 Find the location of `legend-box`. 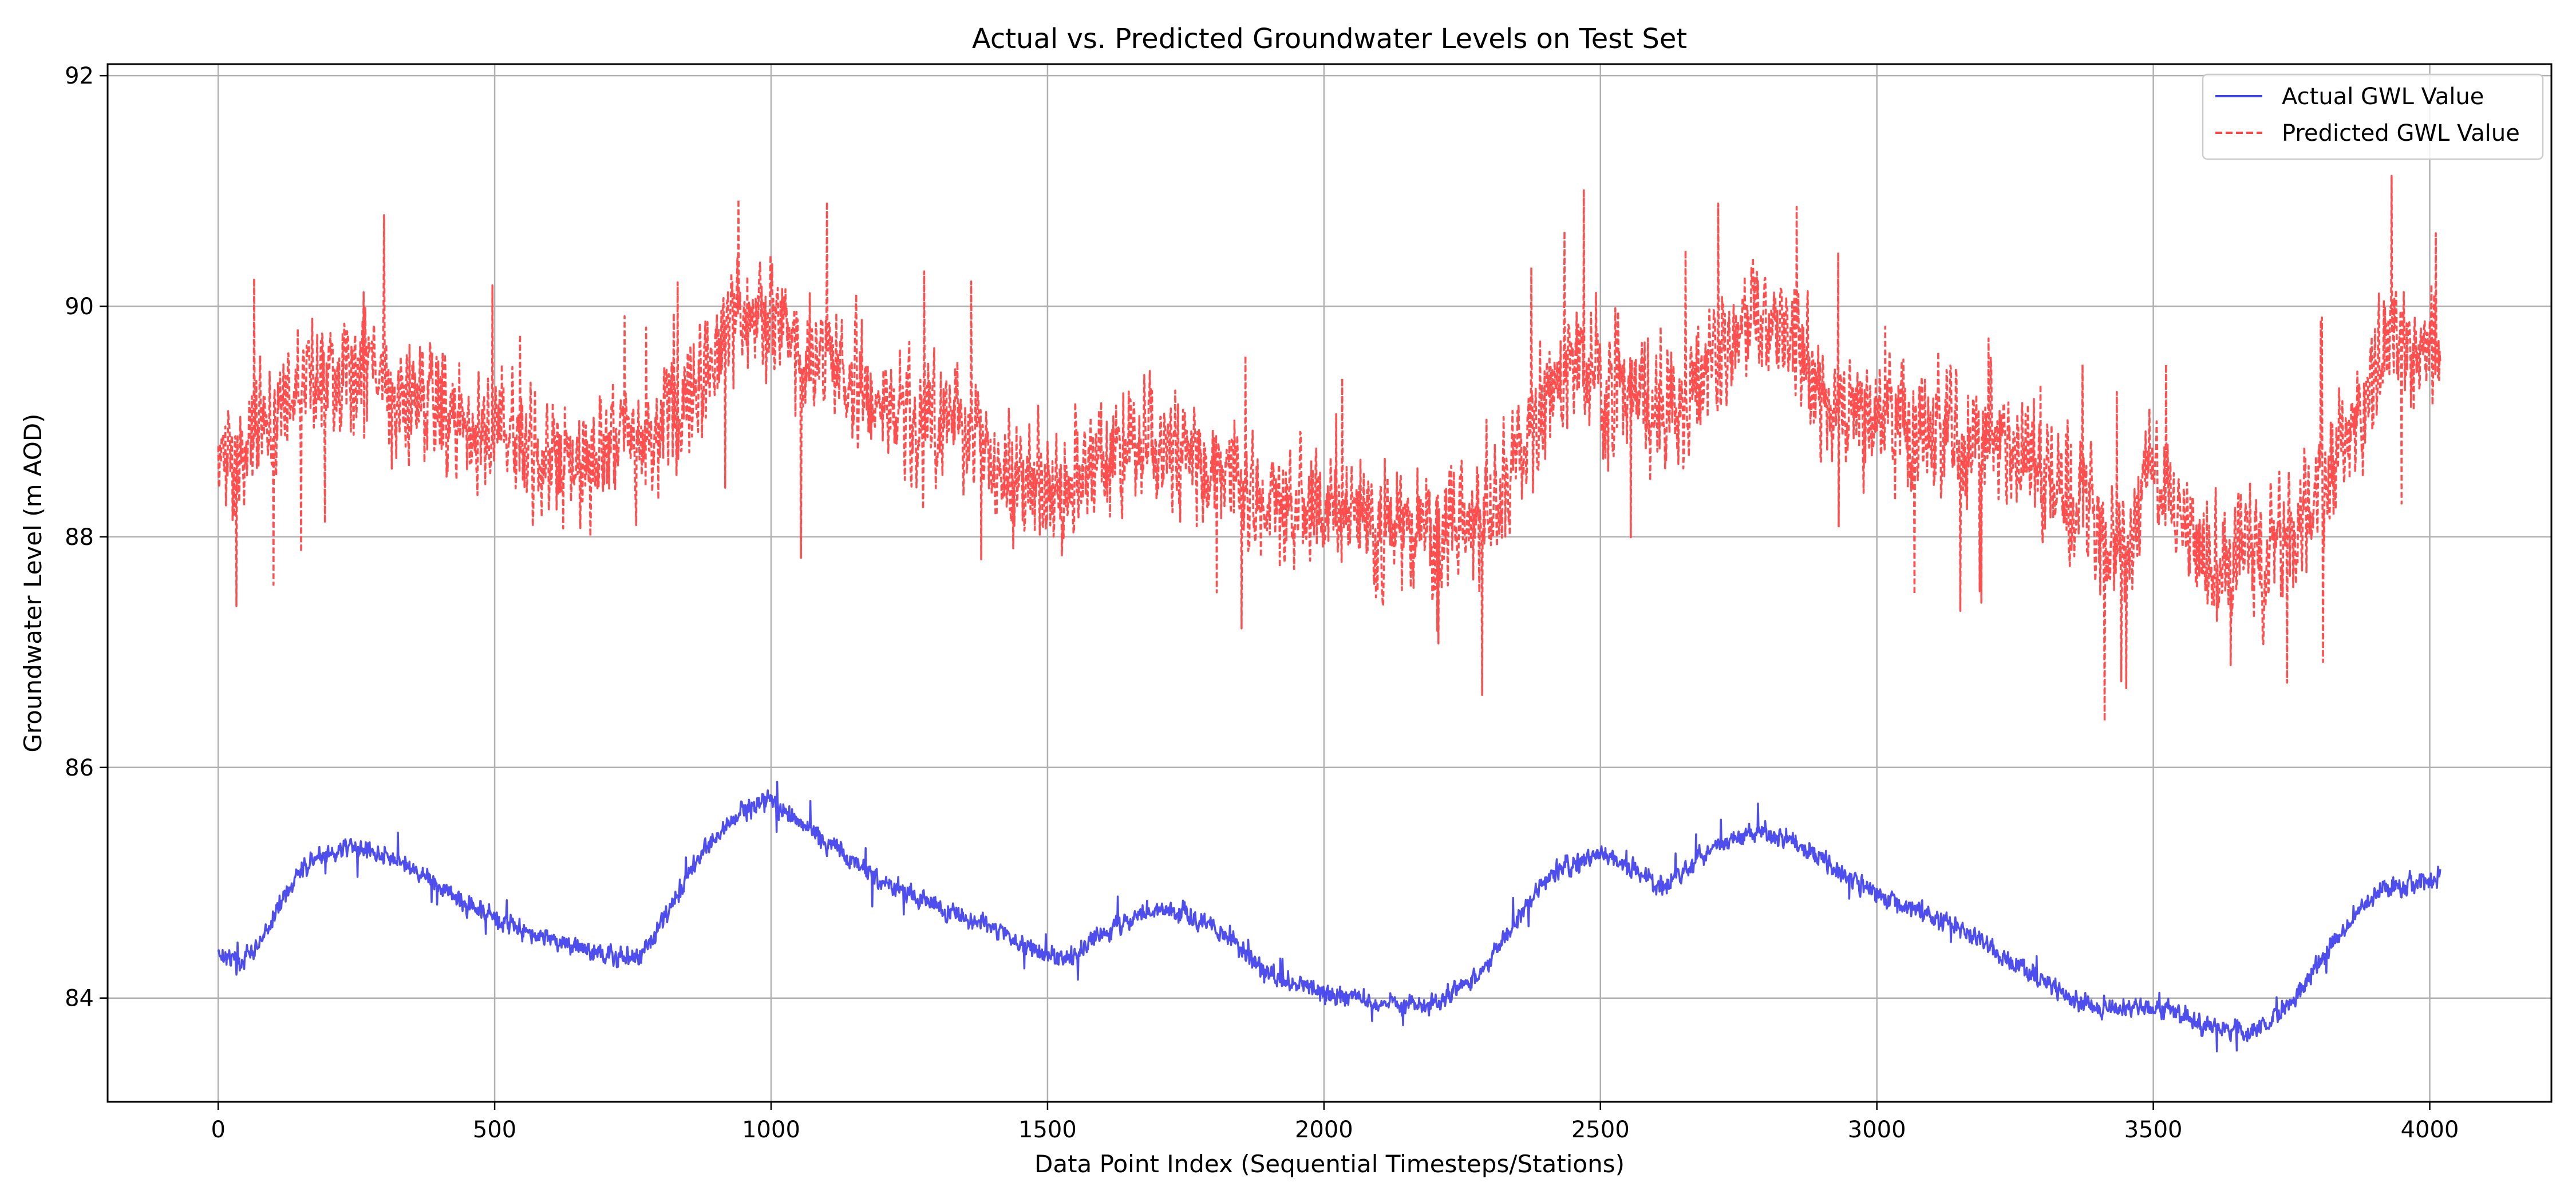

legend-box is located at coordinates (2373, 116).